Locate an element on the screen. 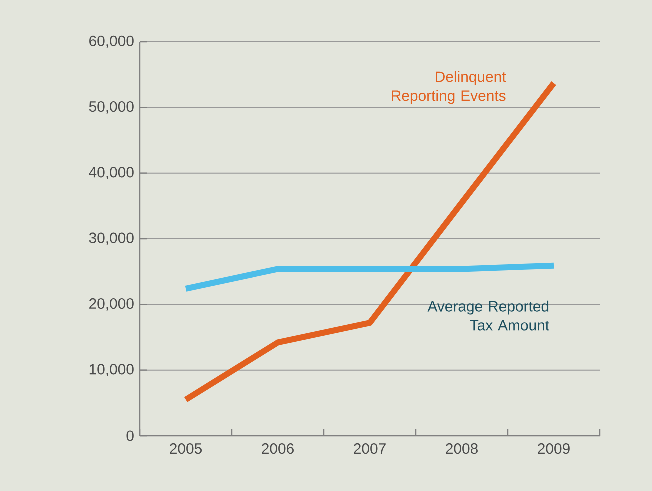 Image resolution: width=652 pixels, height=491 pixels. x-tick-label: 2006 is located at coordinates (278, 449).